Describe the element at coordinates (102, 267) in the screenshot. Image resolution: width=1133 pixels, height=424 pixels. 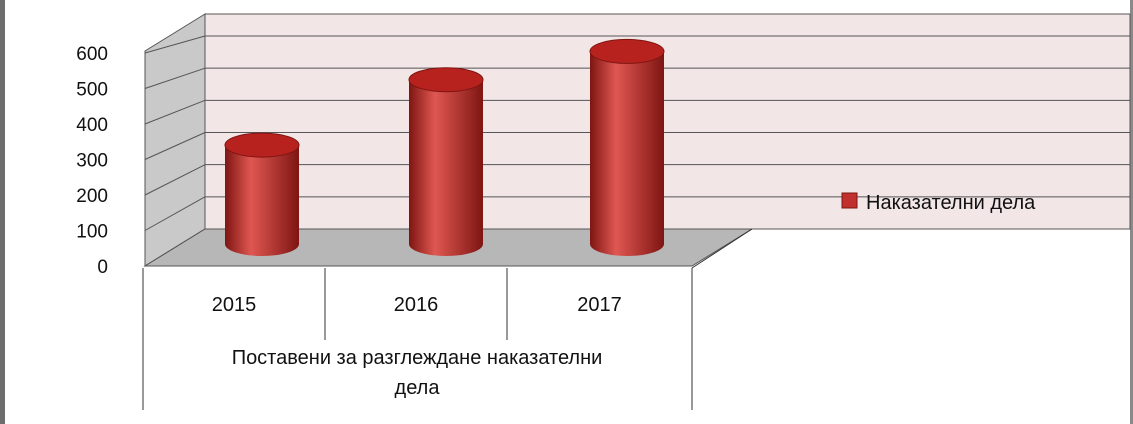
I see `y-tick-label: 0` at that location.